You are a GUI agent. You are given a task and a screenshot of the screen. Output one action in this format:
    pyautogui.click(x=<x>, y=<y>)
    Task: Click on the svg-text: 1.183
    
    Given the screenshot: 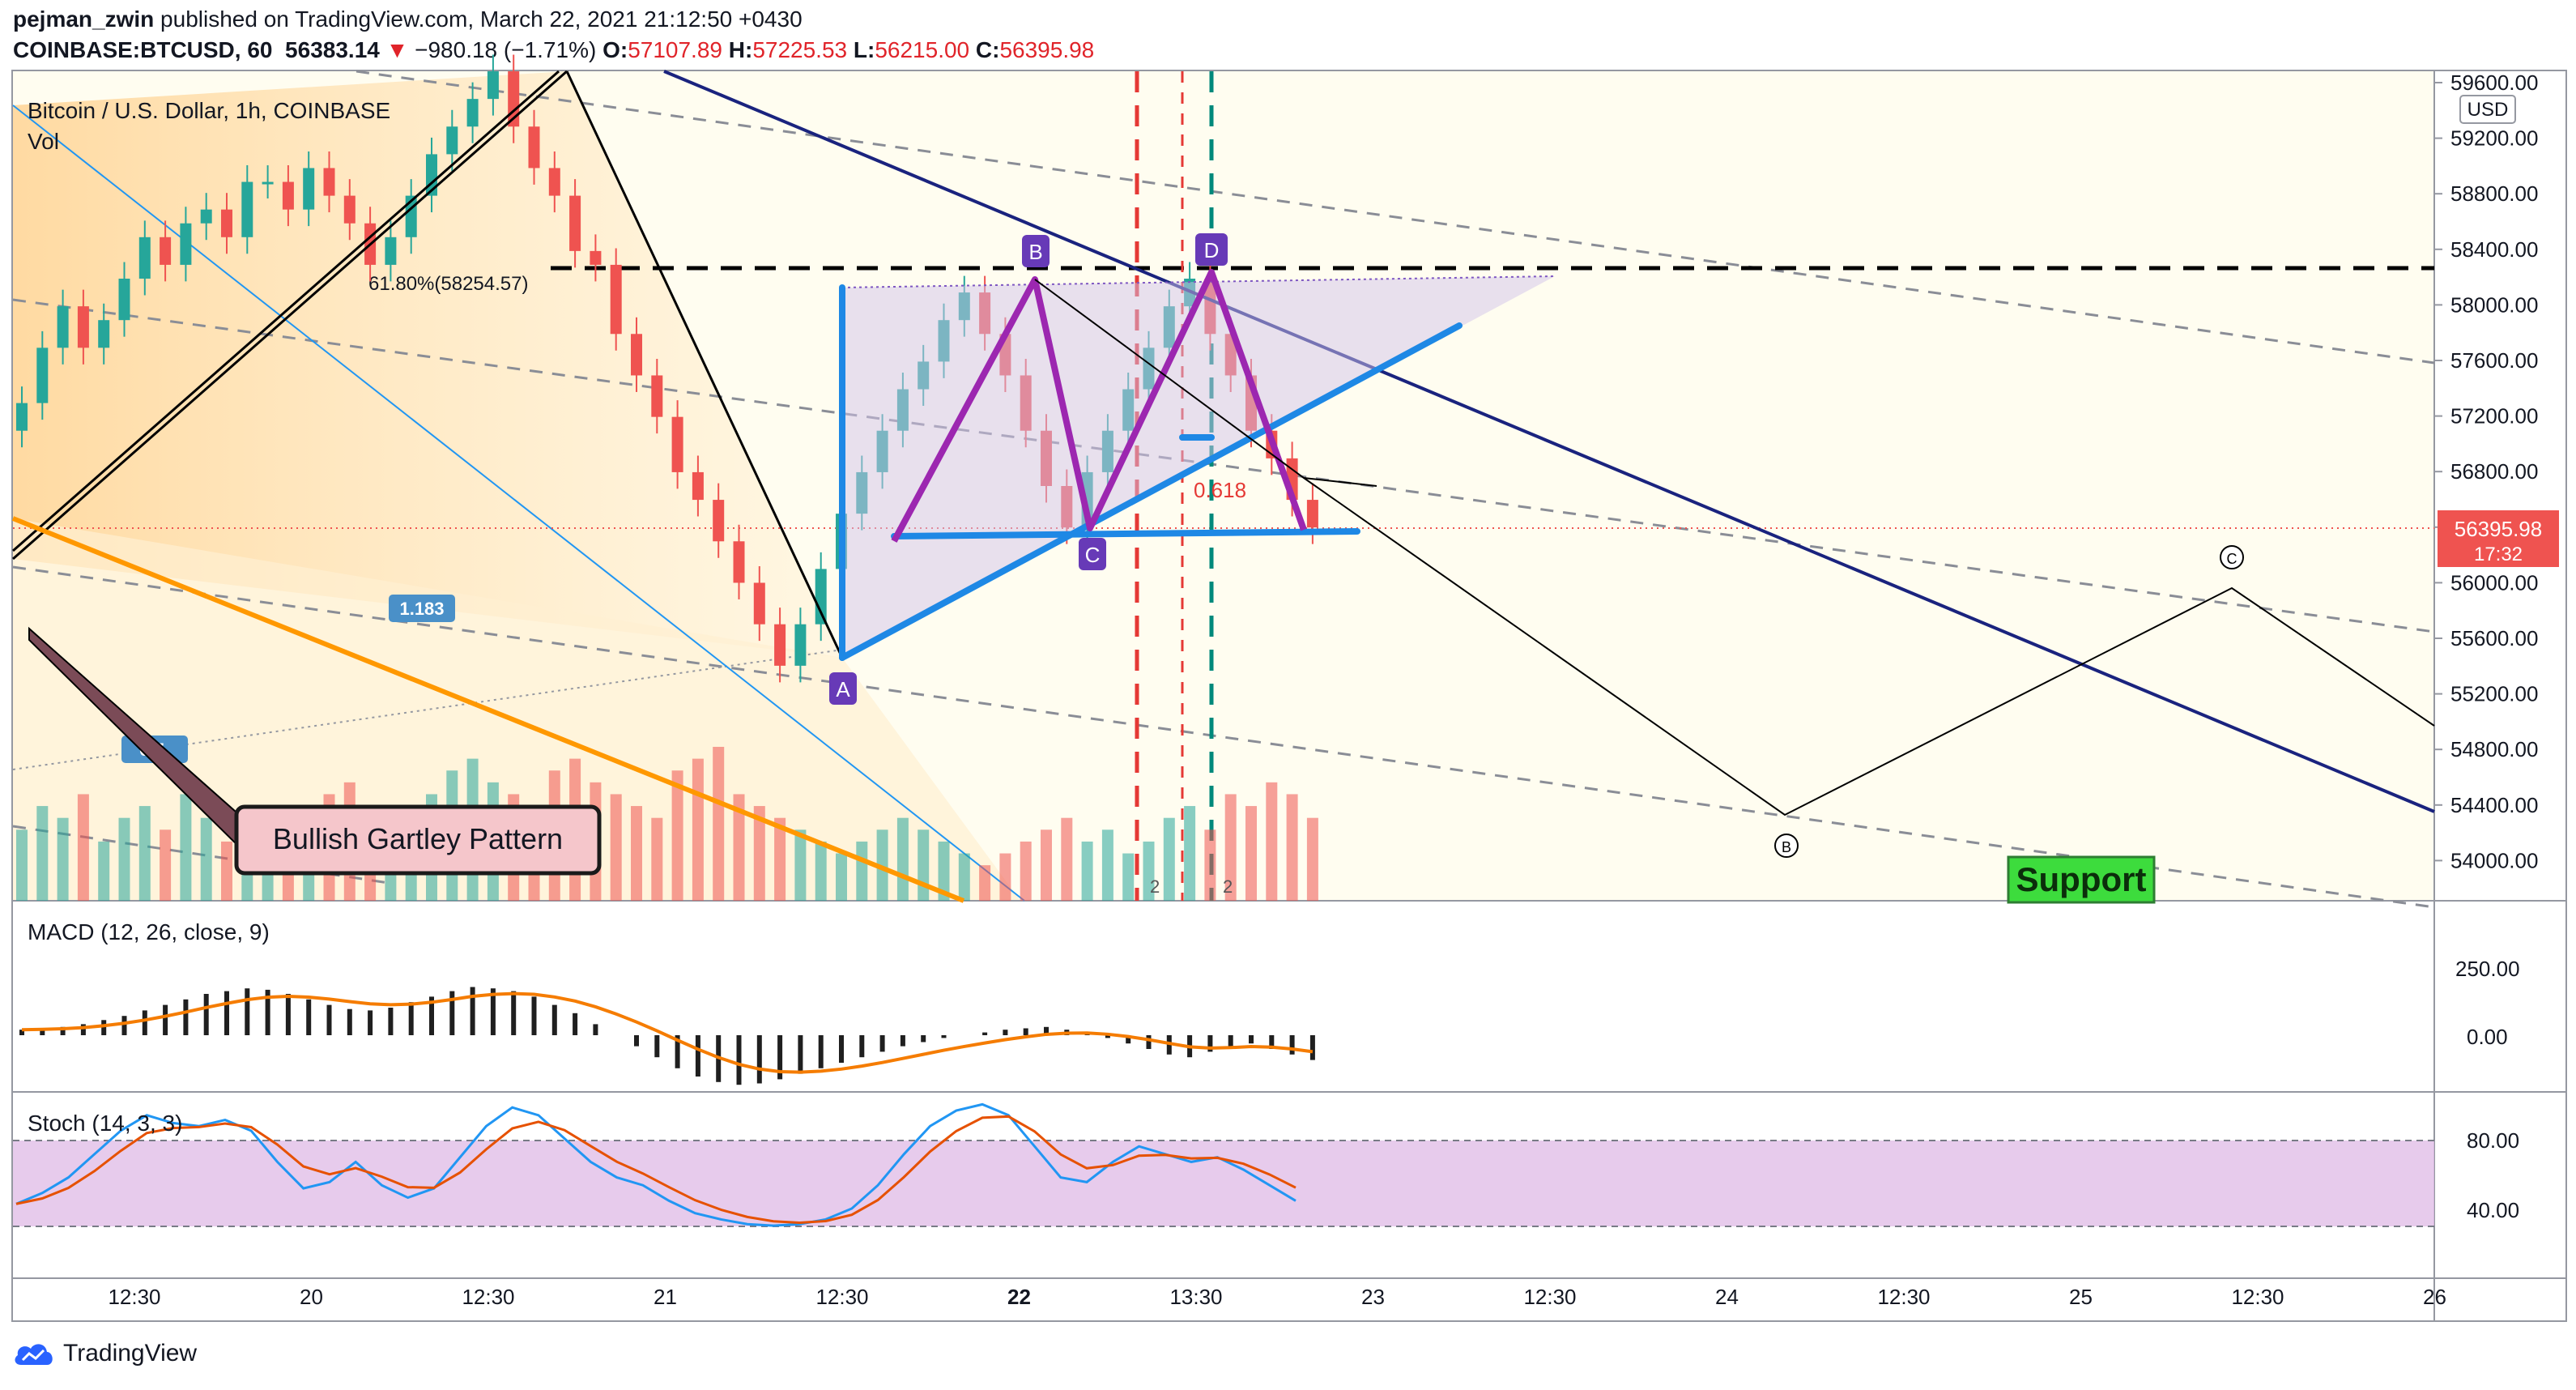 What is the action you would take?
    pyautogui.click(x=421, y=609)
    